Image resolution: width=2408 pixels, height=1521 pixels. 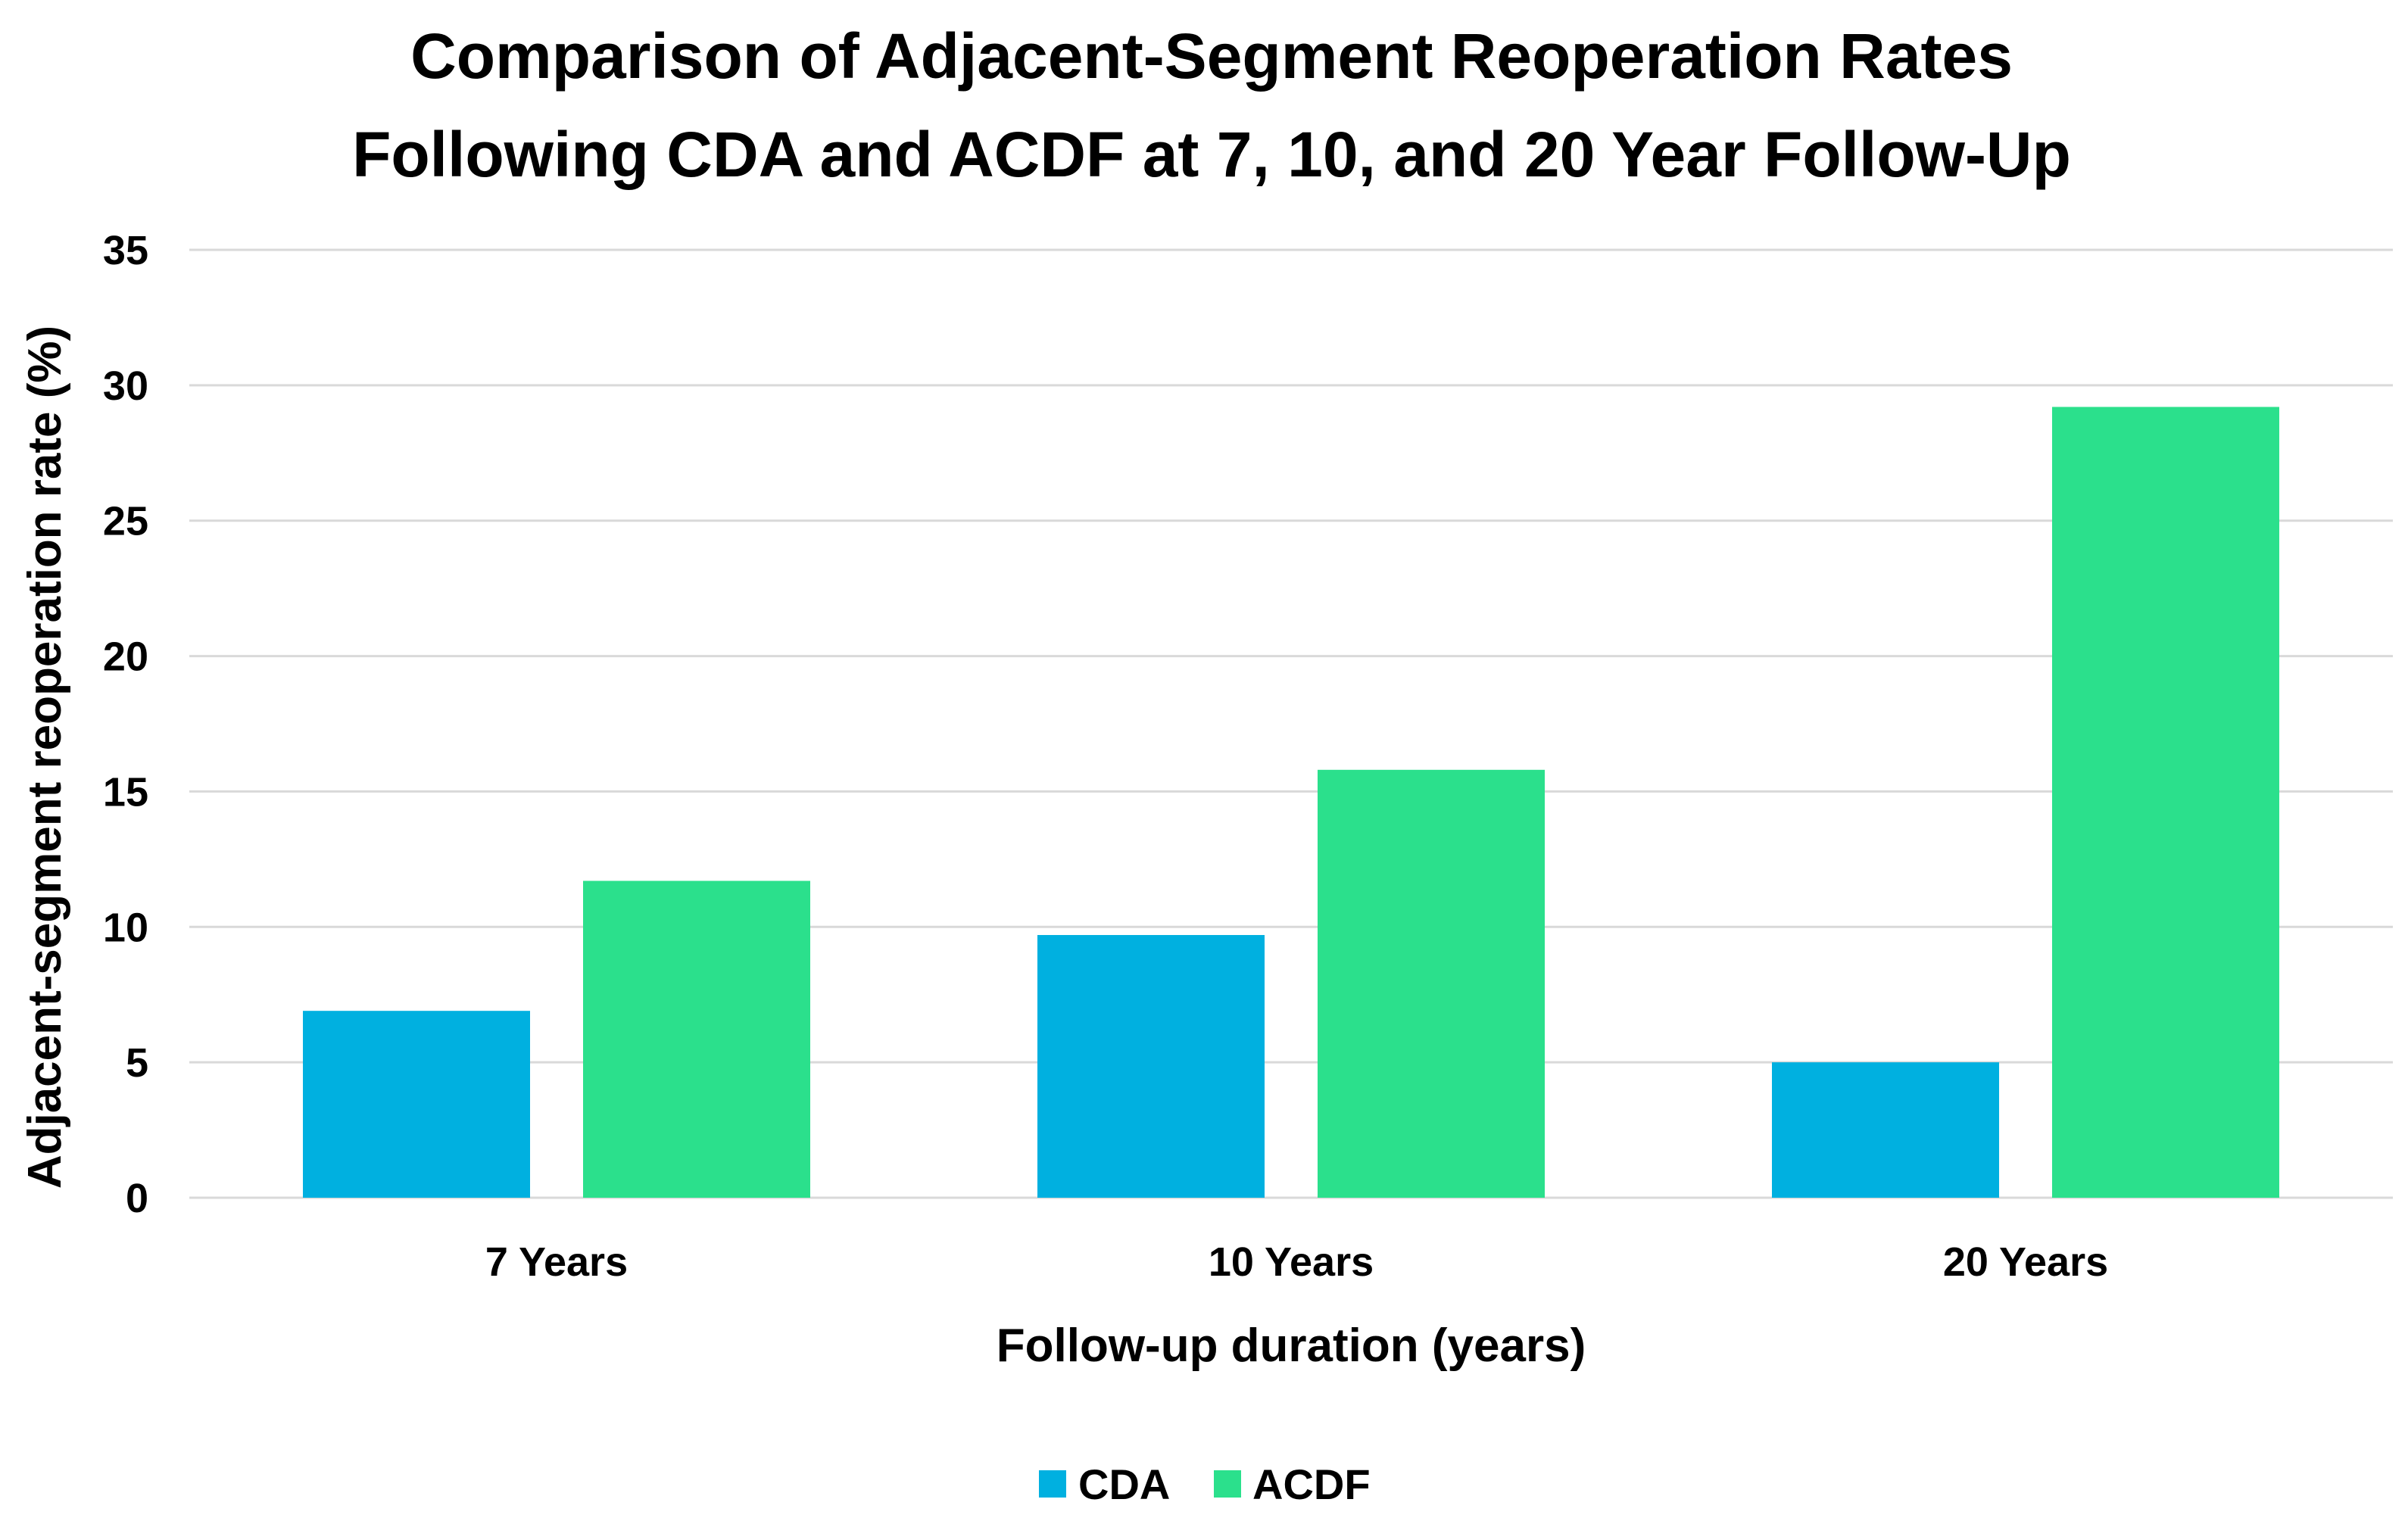 I want to click on x-tick-label: 7 Years, so click(x=556, y=1262).